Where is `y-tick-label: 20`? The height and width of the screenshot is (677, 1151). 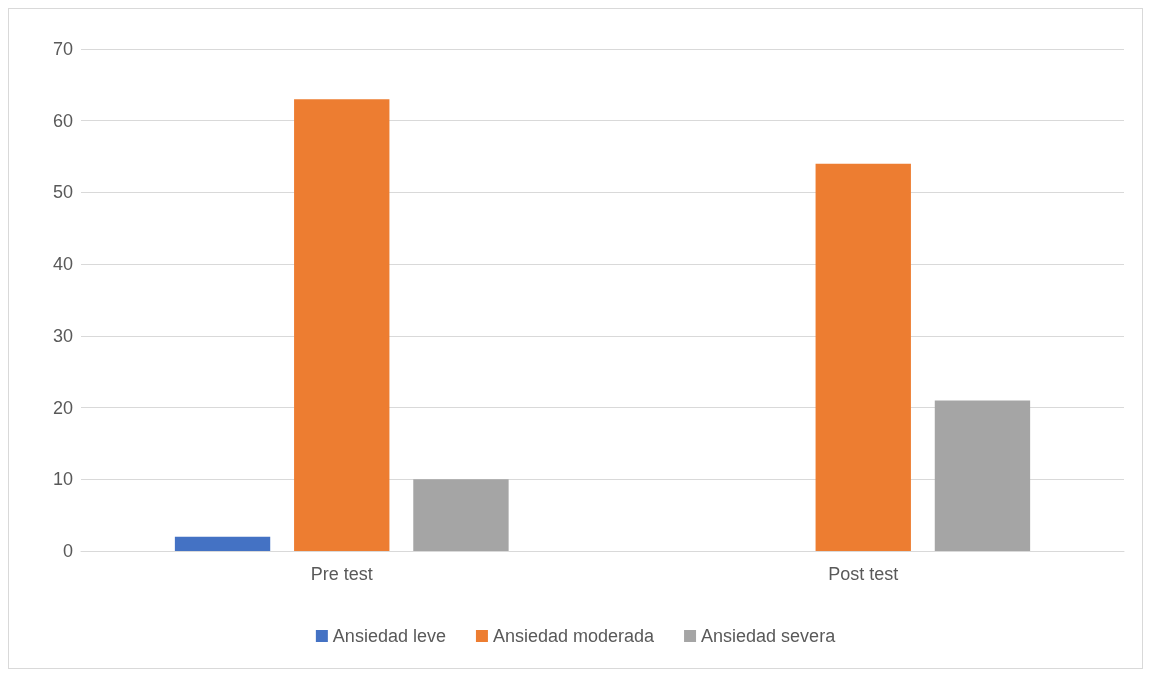 y-tick-label: 20 is located at coordinates (62, 407).